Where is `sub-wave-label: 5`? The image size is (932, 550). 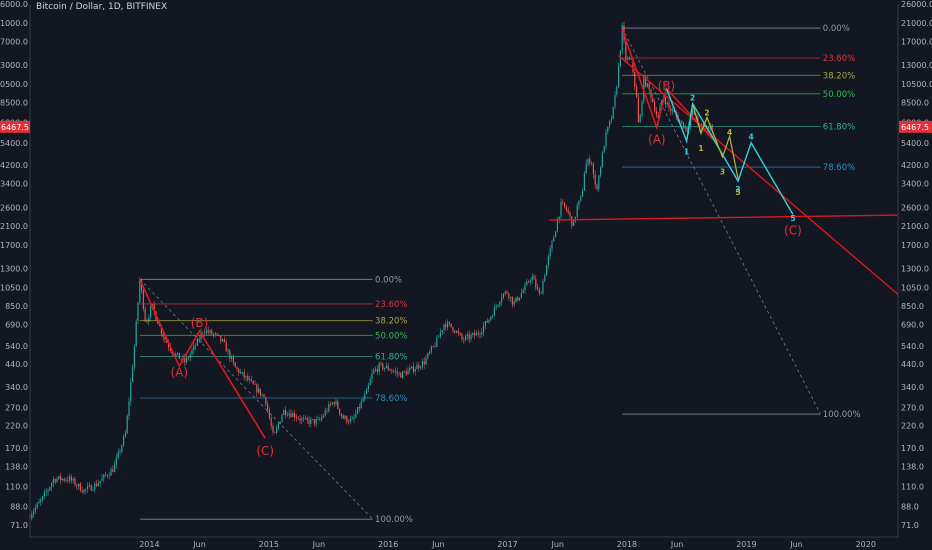 sub-wave-label: 5 is located at coordinates (737, 192).